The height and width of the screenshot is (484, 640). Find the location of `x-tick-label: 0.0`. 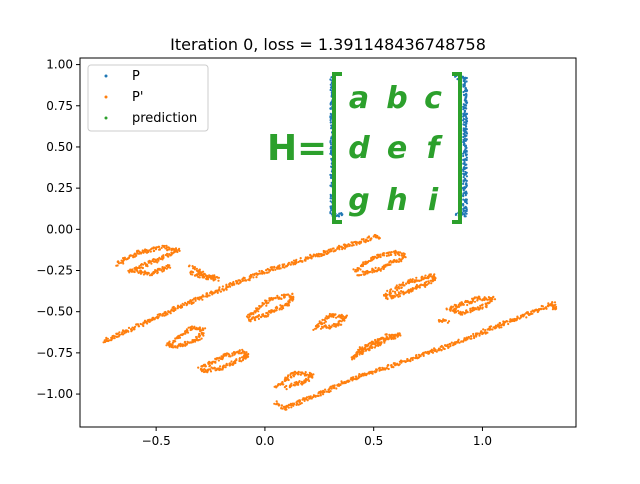

x-tick-label: 0.0 is located at coordinates (264, 441).